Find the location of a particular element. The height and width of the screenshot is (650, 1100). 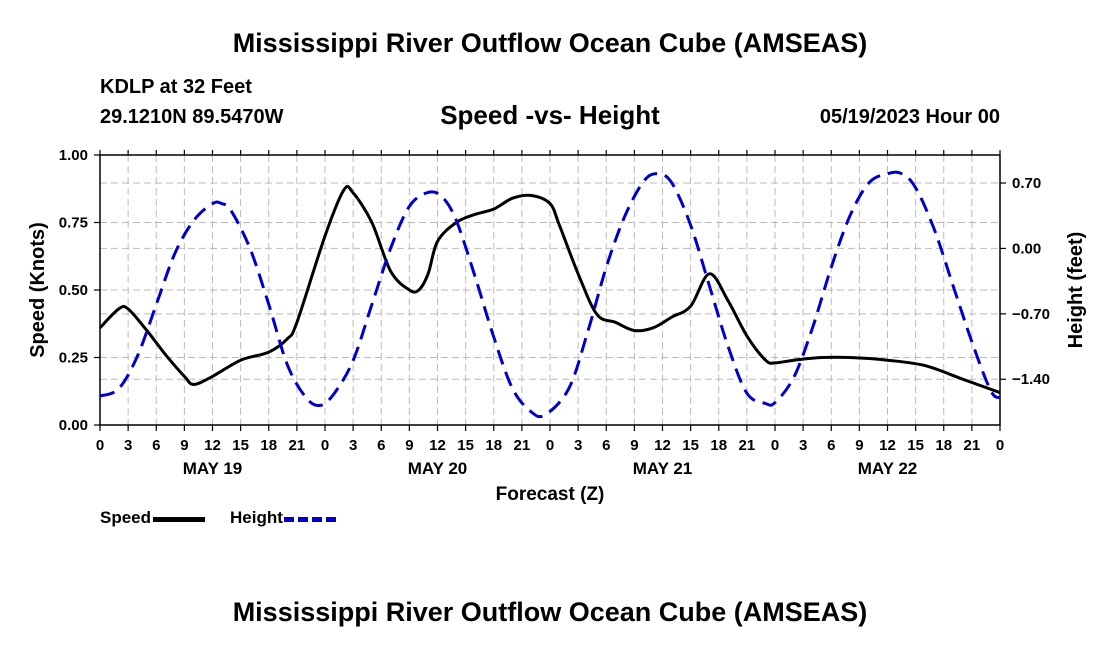

y-tick-label: 0.75 is located at coordinates (73, 223).